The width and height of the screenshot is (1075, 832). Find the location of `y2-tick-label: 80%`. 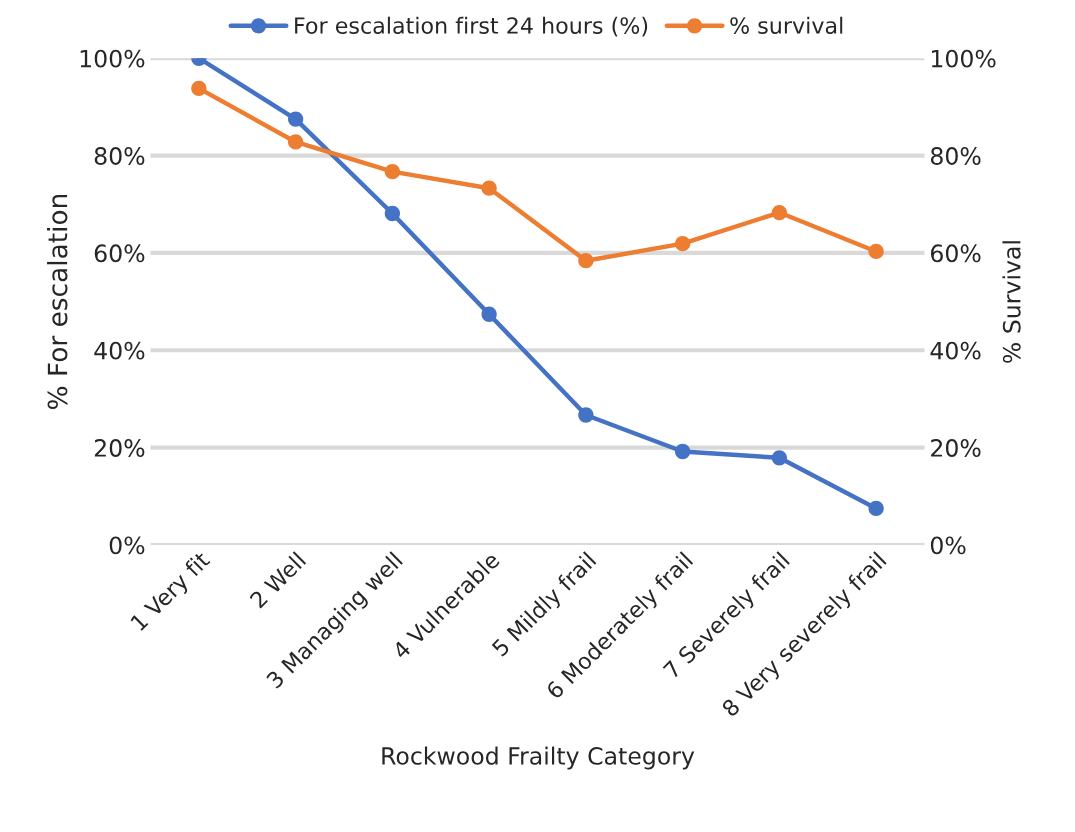

y2-tick-label: 80% is located at coordinates (955, 156).